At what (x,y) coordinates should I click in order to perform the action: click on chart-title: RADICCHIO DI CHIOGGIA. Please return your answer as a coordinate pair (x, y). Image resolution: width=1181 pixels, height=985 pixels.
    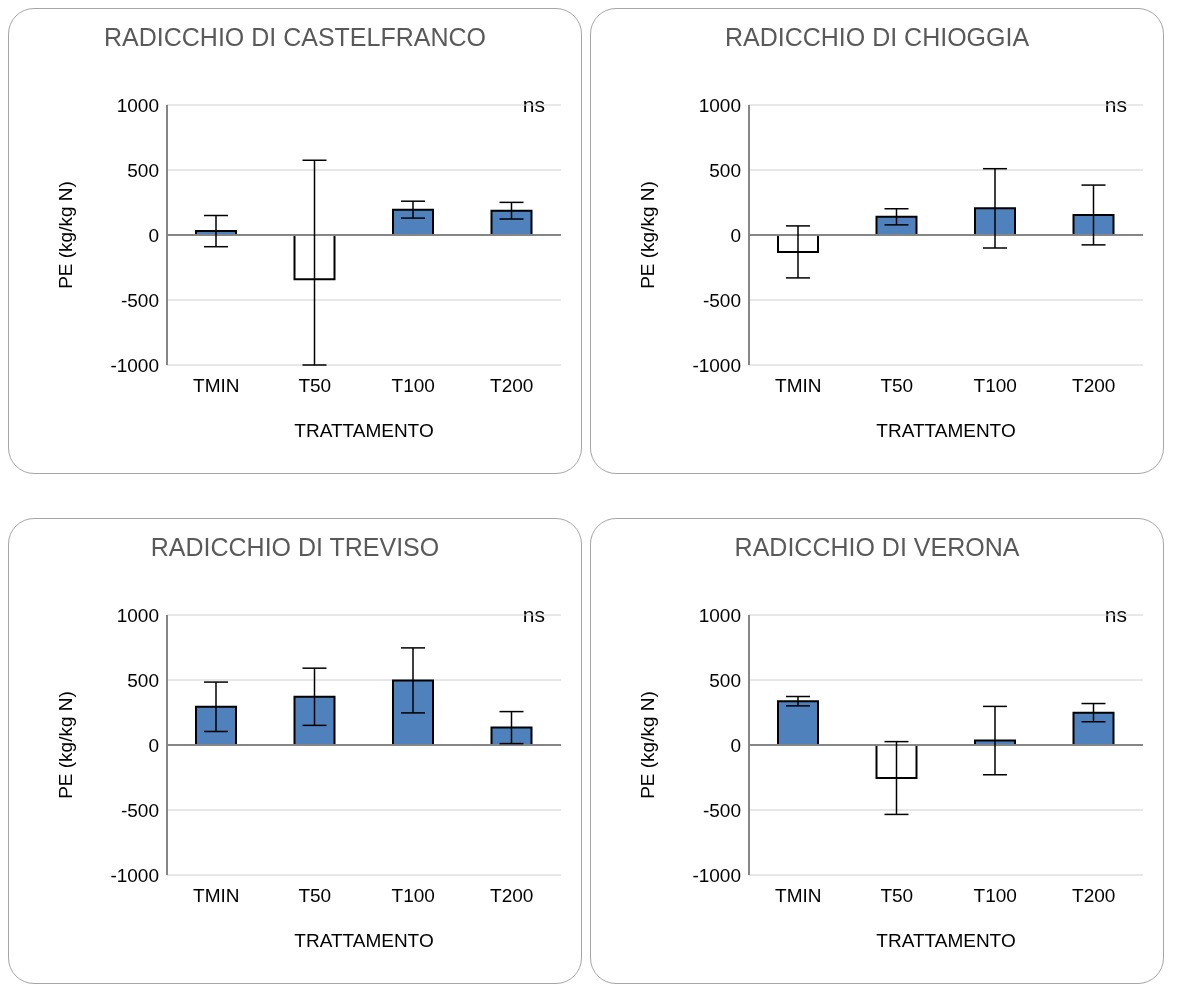
    Looking at the image, I should click on (877, 37).